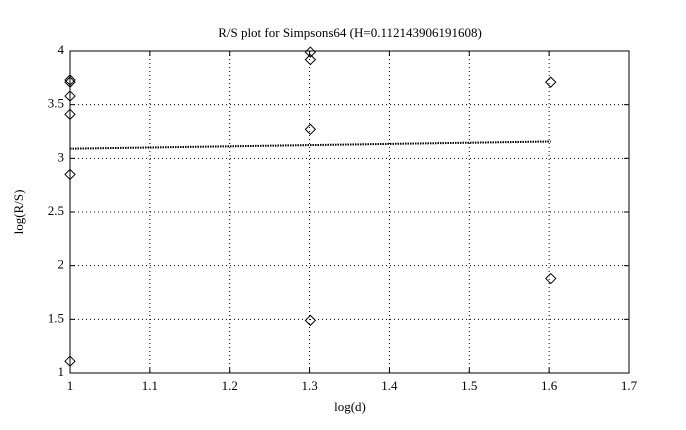 This screenshot has height=430, width=686. What do you see at coordinates (310, 145) in the screenshot?
I see `fit-line` at bounding box center [310, 145].